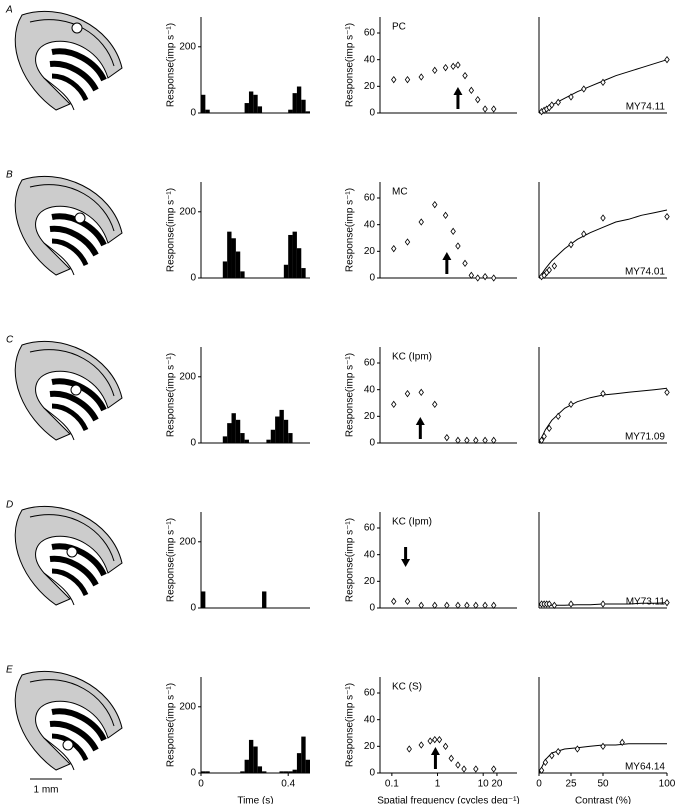 The width and height of the screenshot is (683, 804). I want to click on x-tick-label: 10, so click(484, 784).